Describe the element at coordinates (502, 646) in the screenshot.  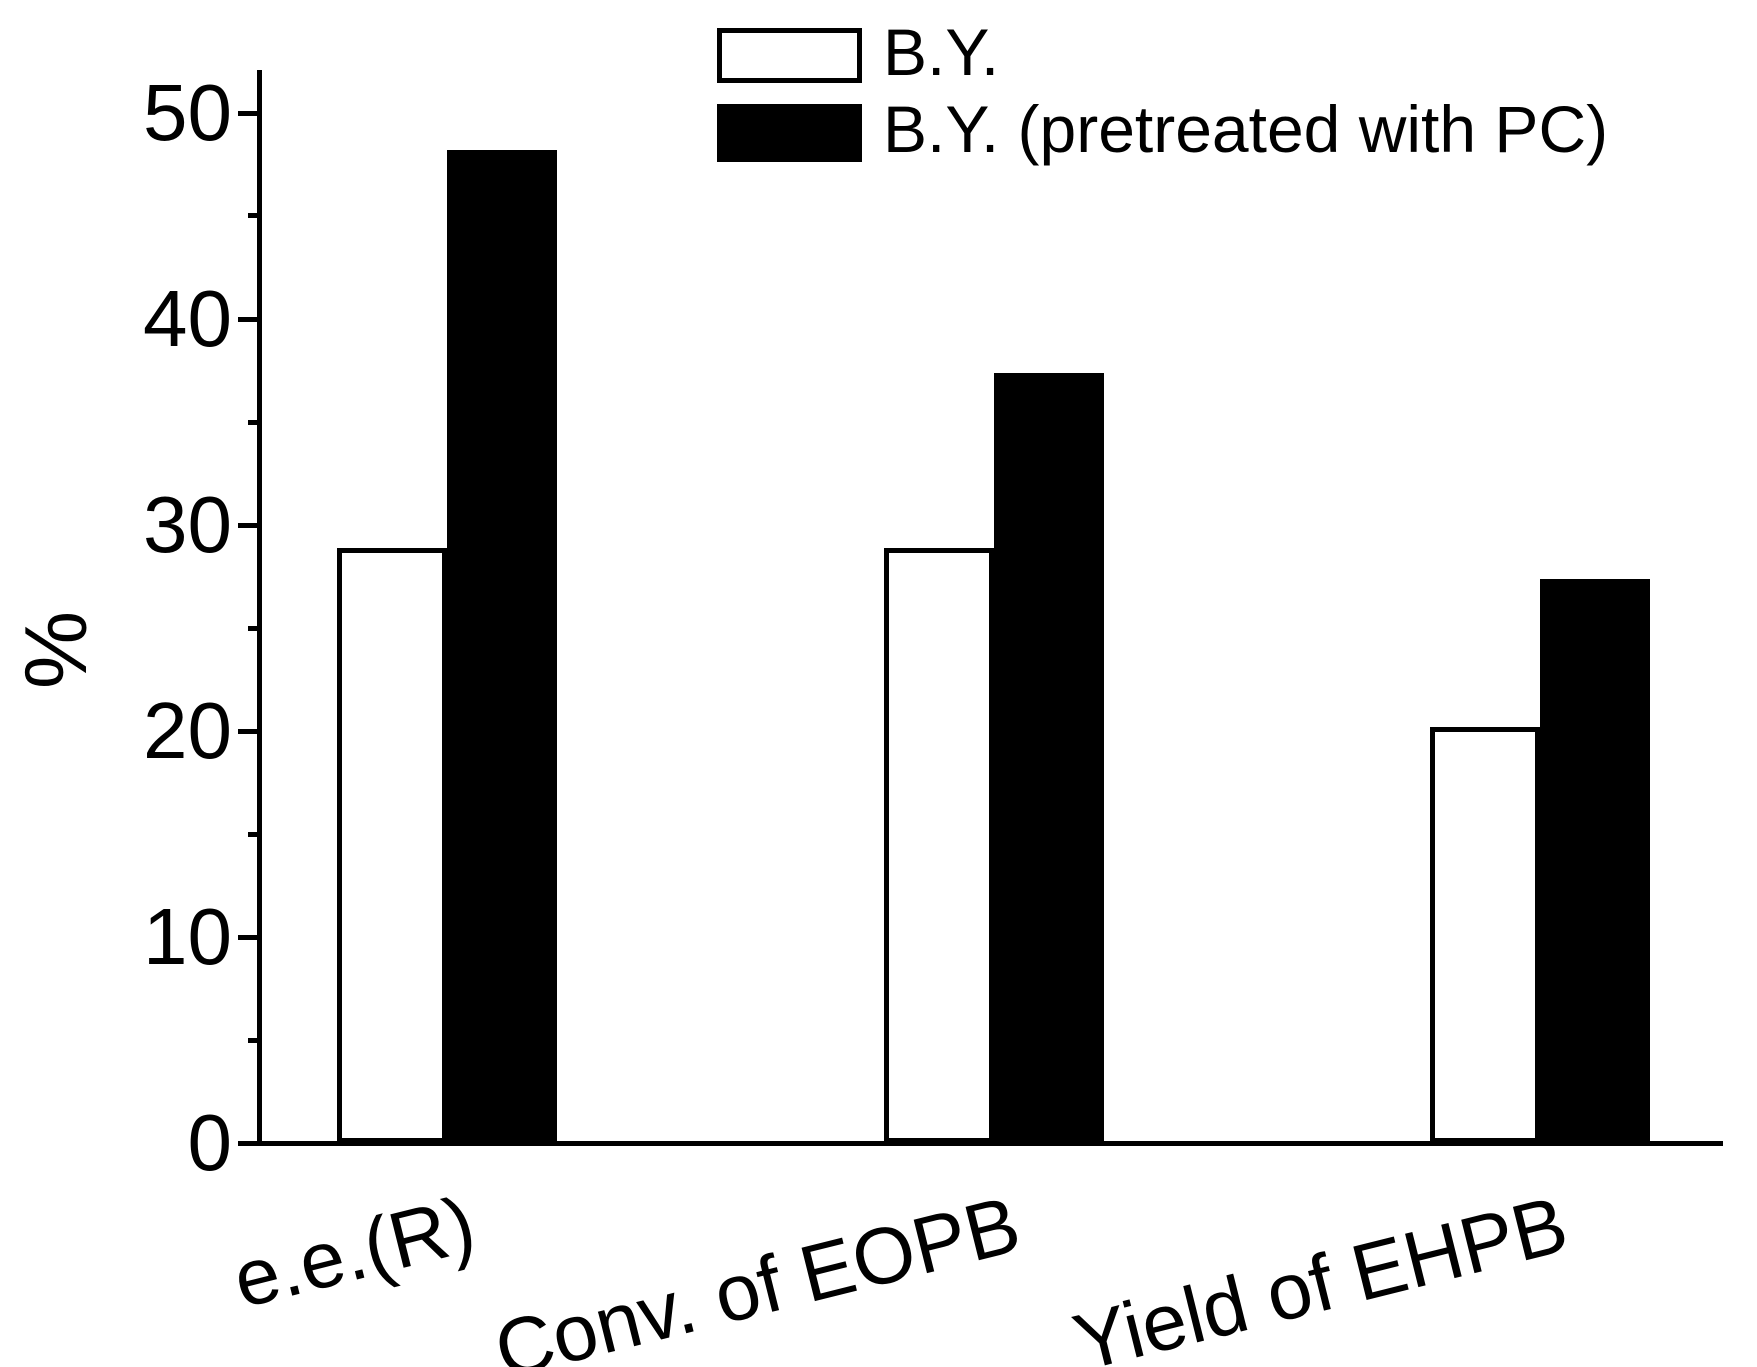
I see `bar-series1-cat0` at that location.